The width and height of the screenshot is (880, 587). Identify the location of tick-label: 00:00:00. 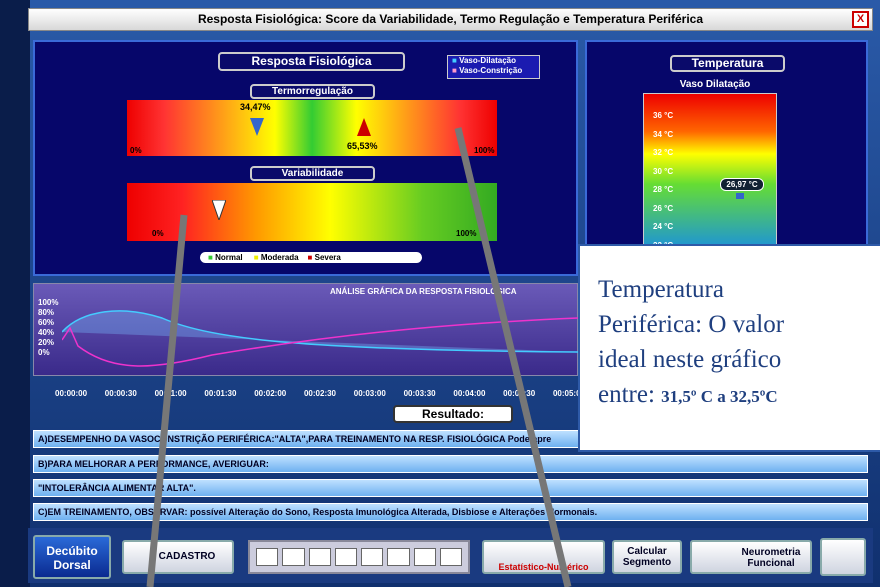
(71, 393).